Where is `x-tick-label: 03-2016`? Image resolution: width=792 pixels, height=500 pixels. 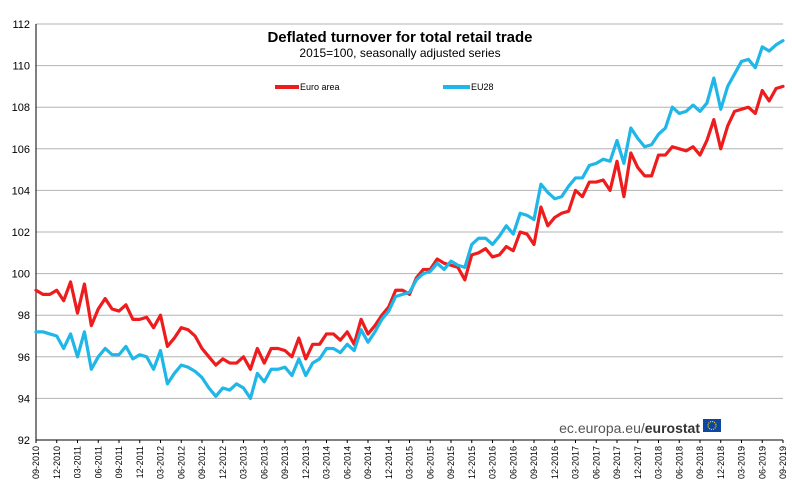 x-tick-label: 03-2016 is located at coordinates (493, 462).